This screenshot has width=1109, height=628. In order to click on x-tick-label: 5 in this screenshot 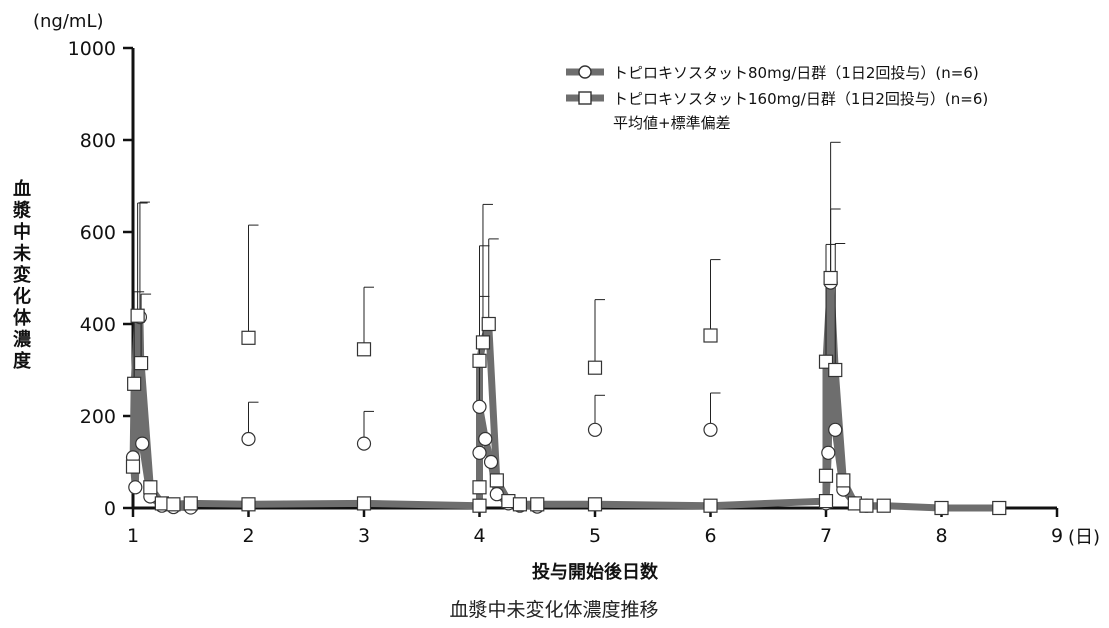, I will do `click(595, 536)`.